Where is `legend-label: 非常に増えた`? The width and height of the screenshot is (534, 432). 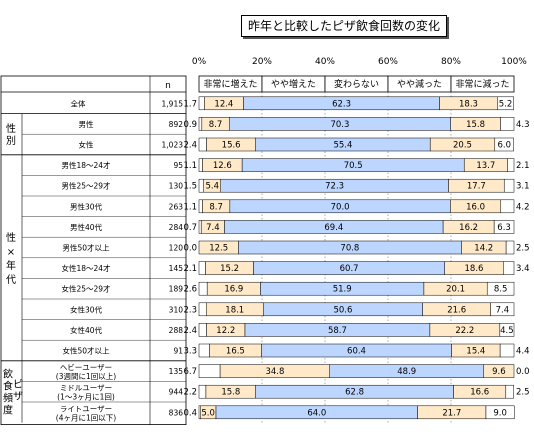
legend-label: 非常に増えた is located at coordinates (230, 84).